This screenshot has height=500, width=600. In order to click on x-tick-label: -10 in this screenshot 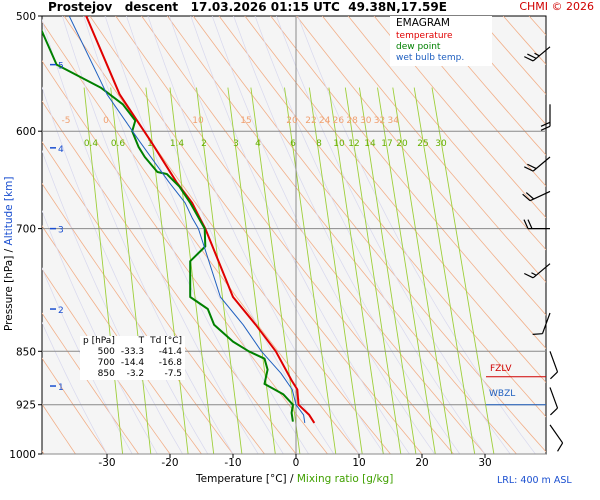, I will do `click(232, 463)`.